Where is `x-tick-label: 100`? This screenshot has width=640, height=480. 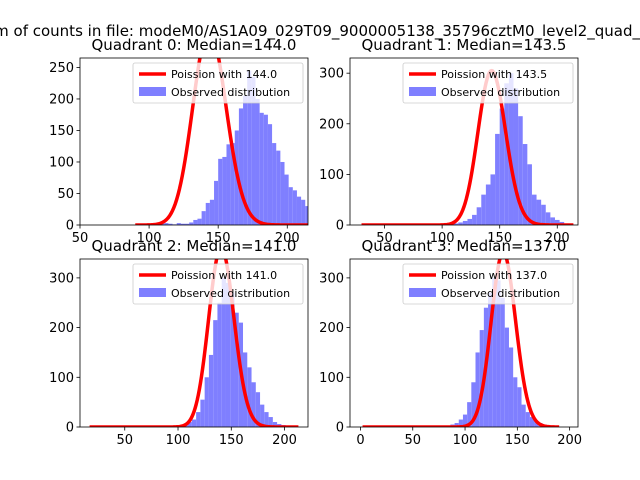
x-tick-label: 100 is located at coordinates (149, 238).